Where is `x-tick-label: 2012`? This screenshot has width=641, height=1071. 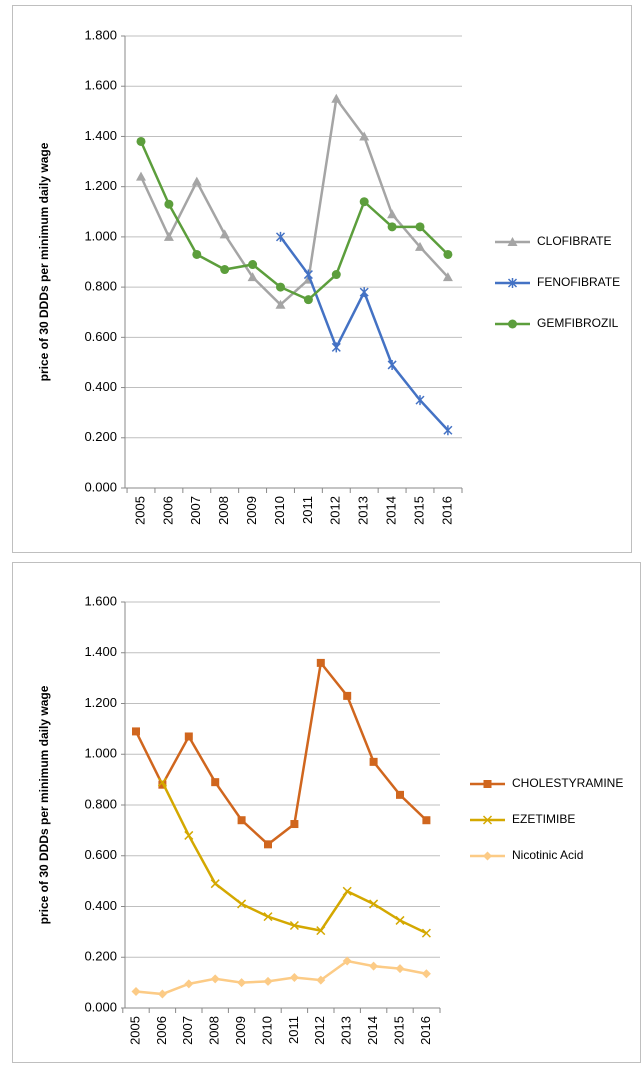
x-tick-label: 2012 is located at coordinates (319, 1030).